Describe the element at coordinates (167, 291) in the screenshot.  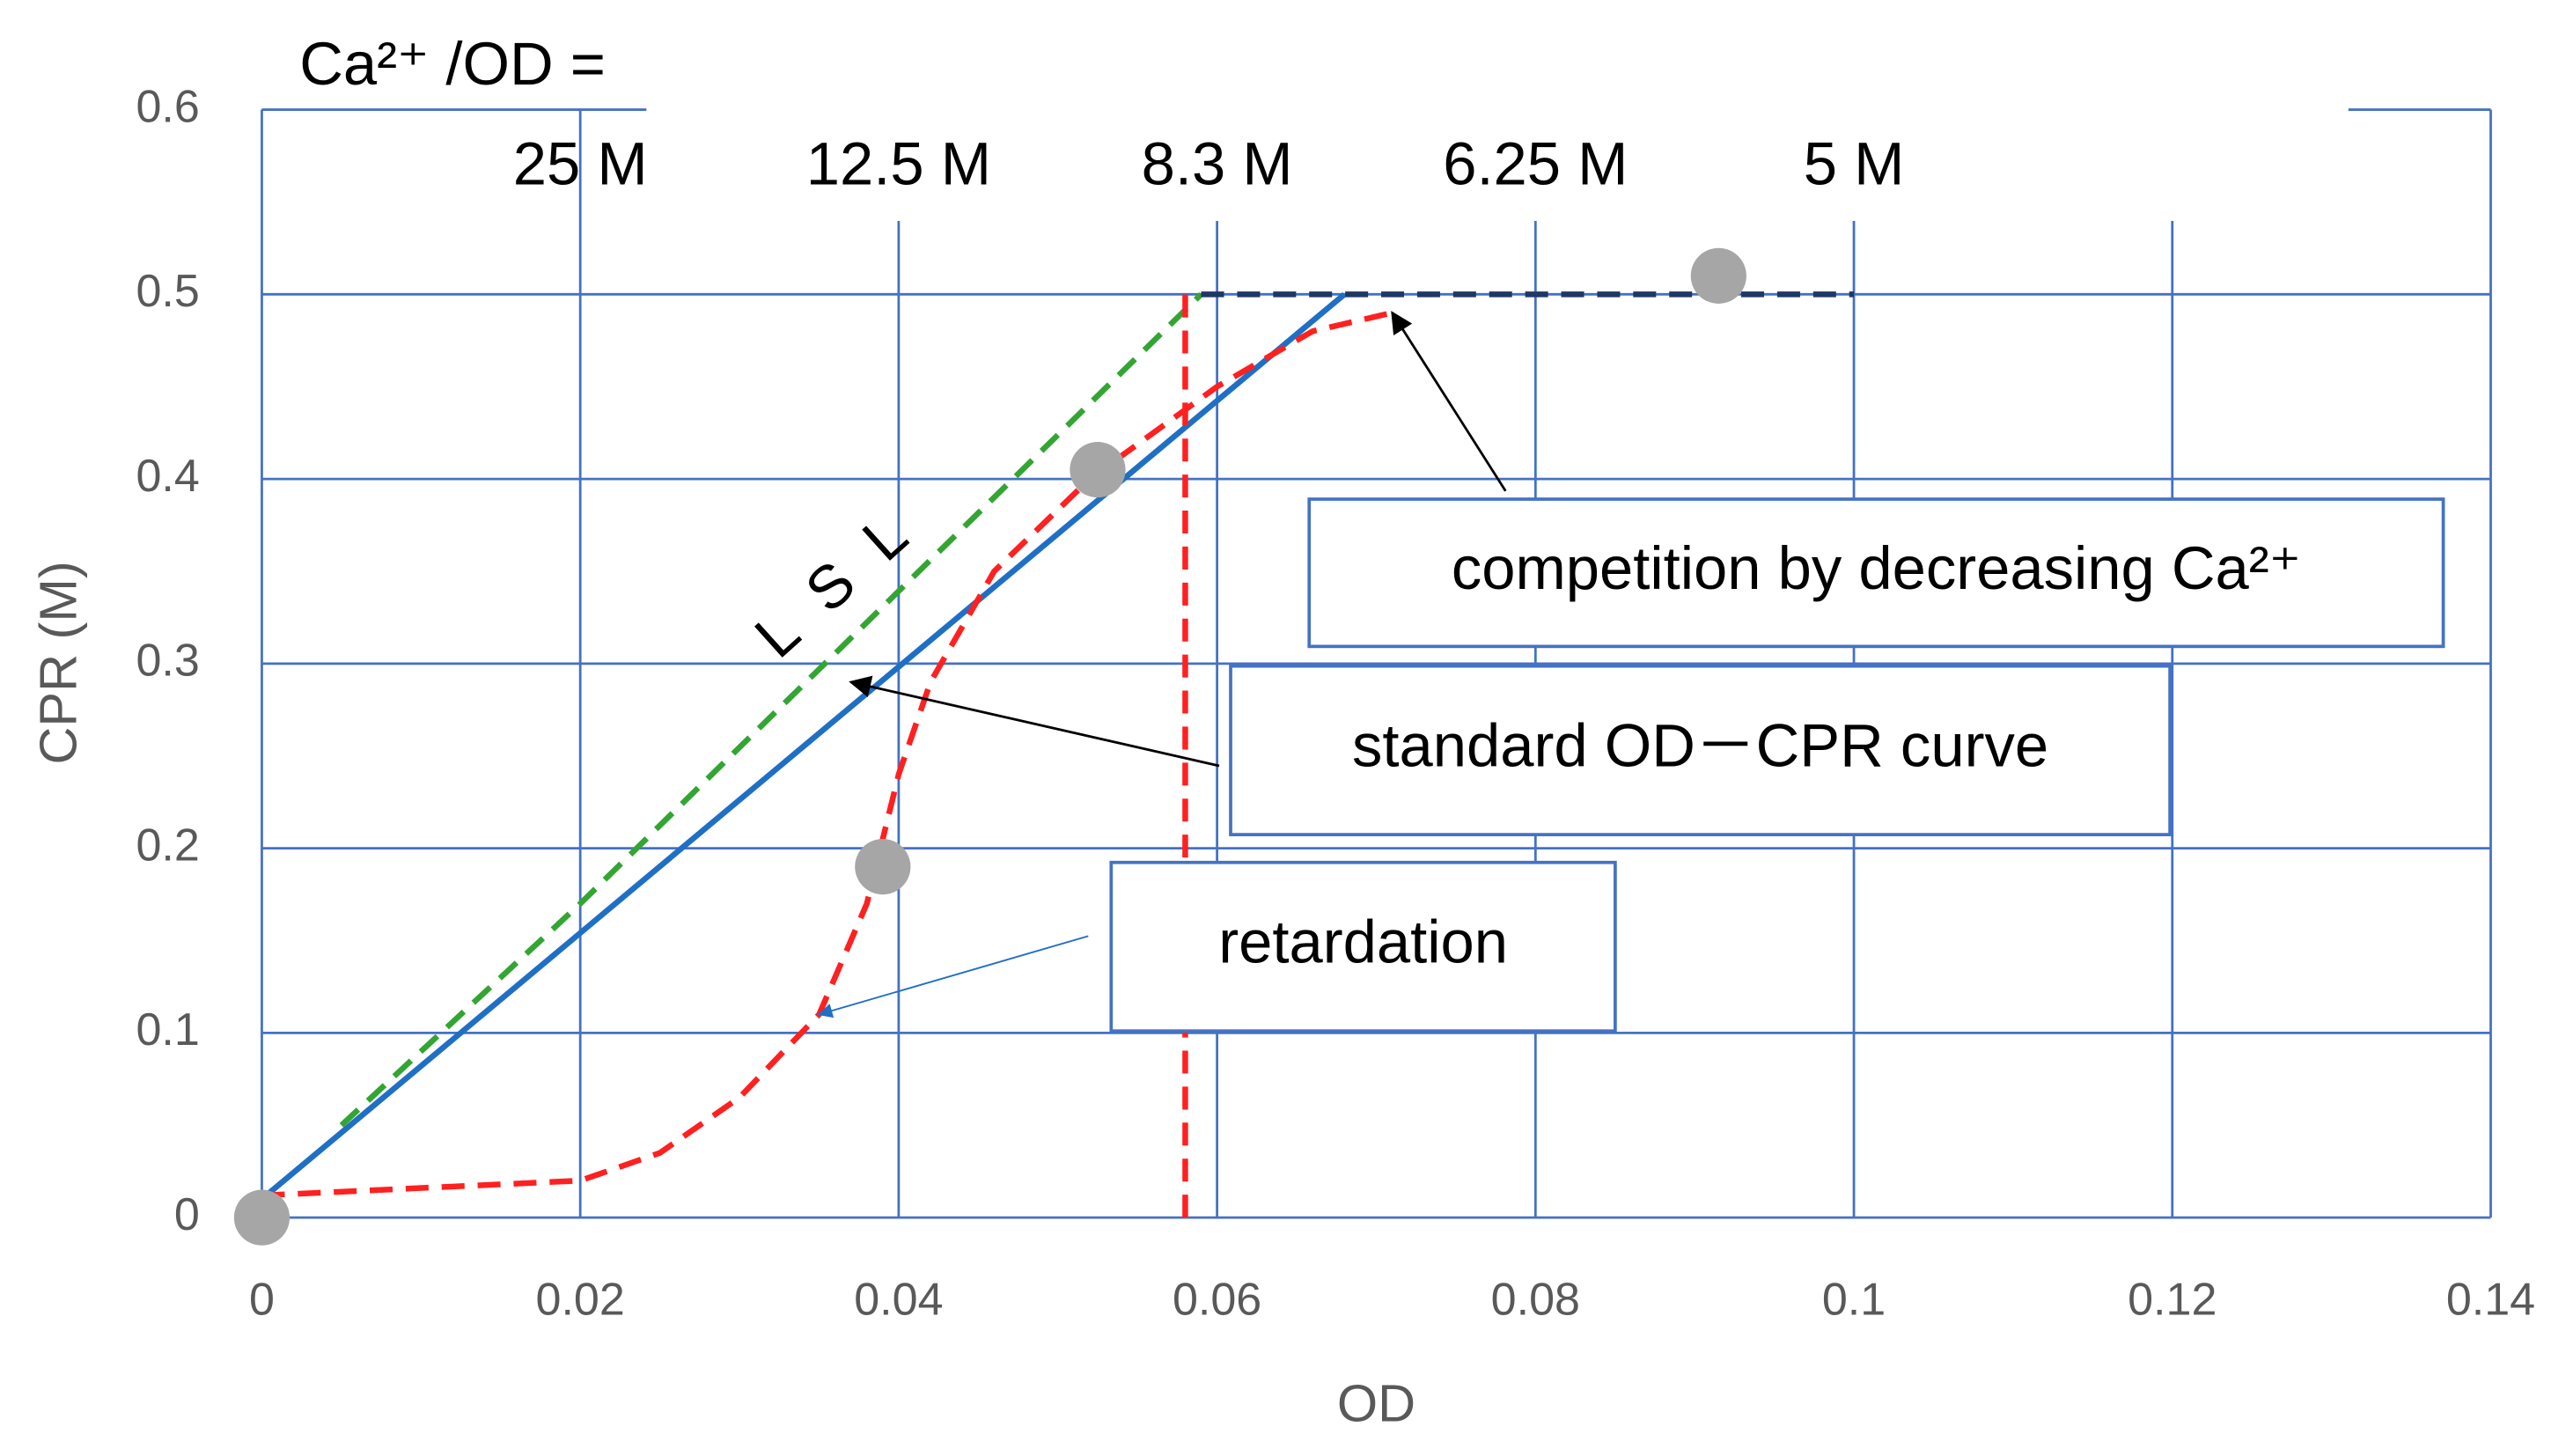
I see `y-tick-label: 0.5` at that location.